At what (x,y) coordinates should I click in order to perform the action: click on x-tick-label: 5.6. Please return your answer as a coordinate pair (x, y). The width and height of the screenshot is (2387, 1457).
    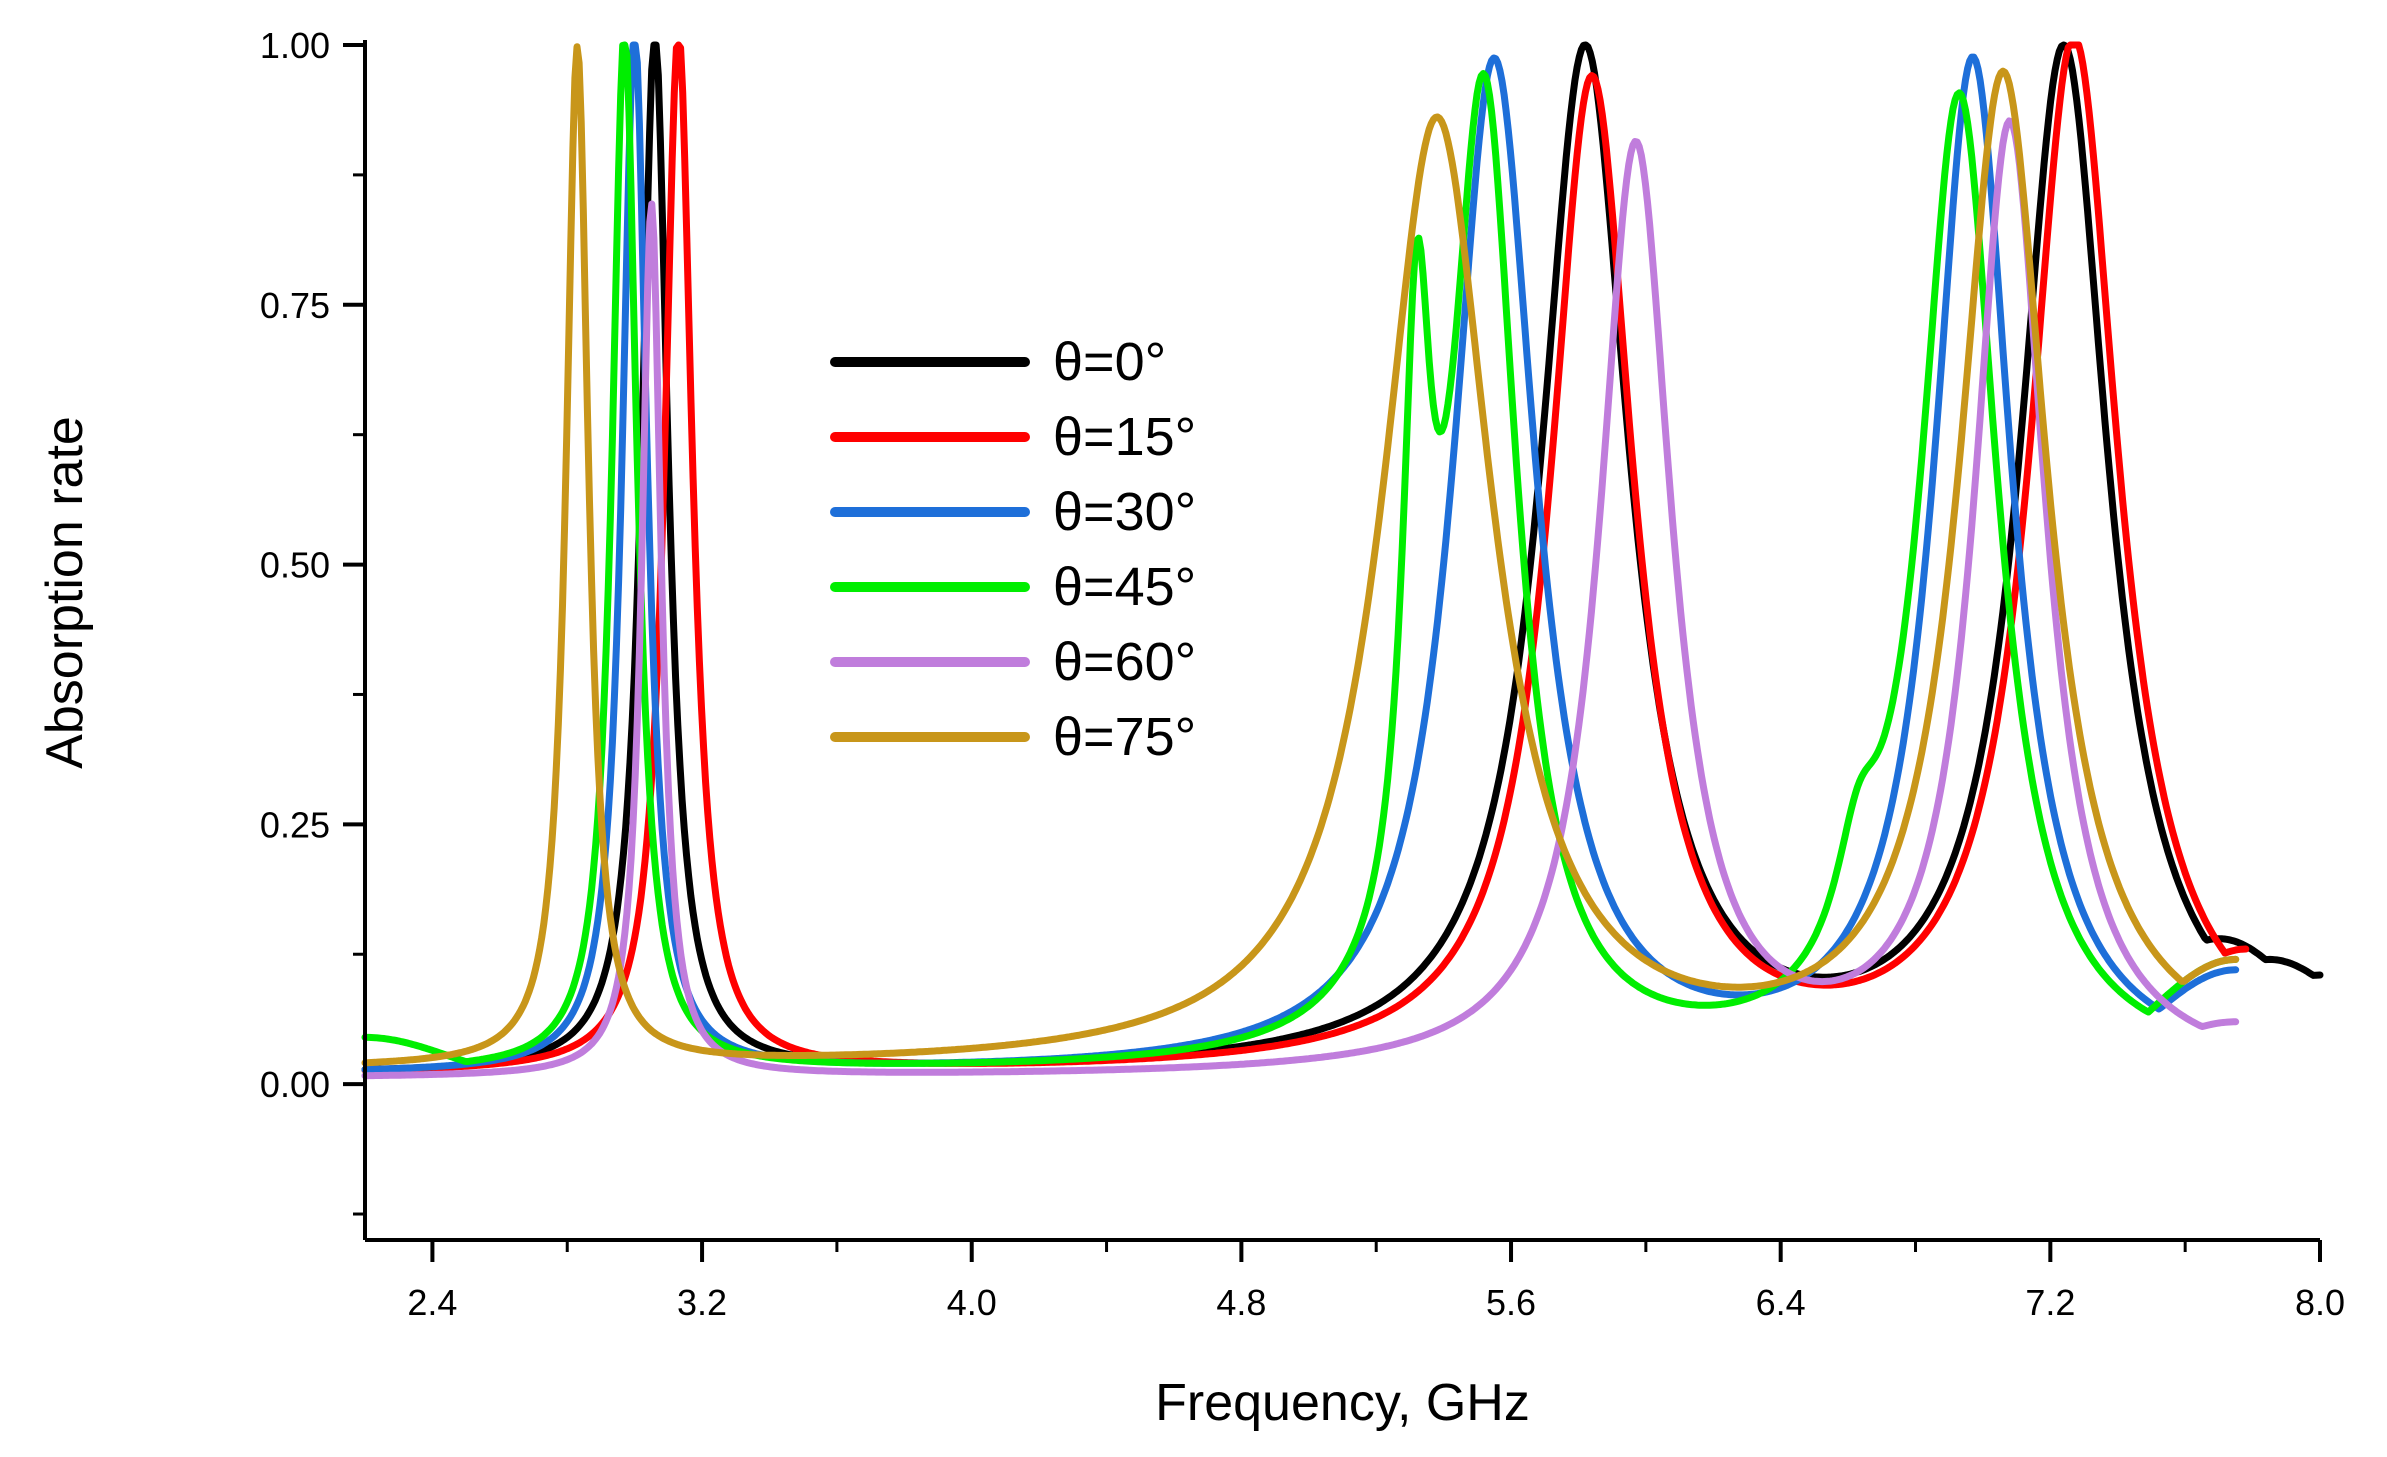
    Looking at the image, I should click on (1511, 1302).